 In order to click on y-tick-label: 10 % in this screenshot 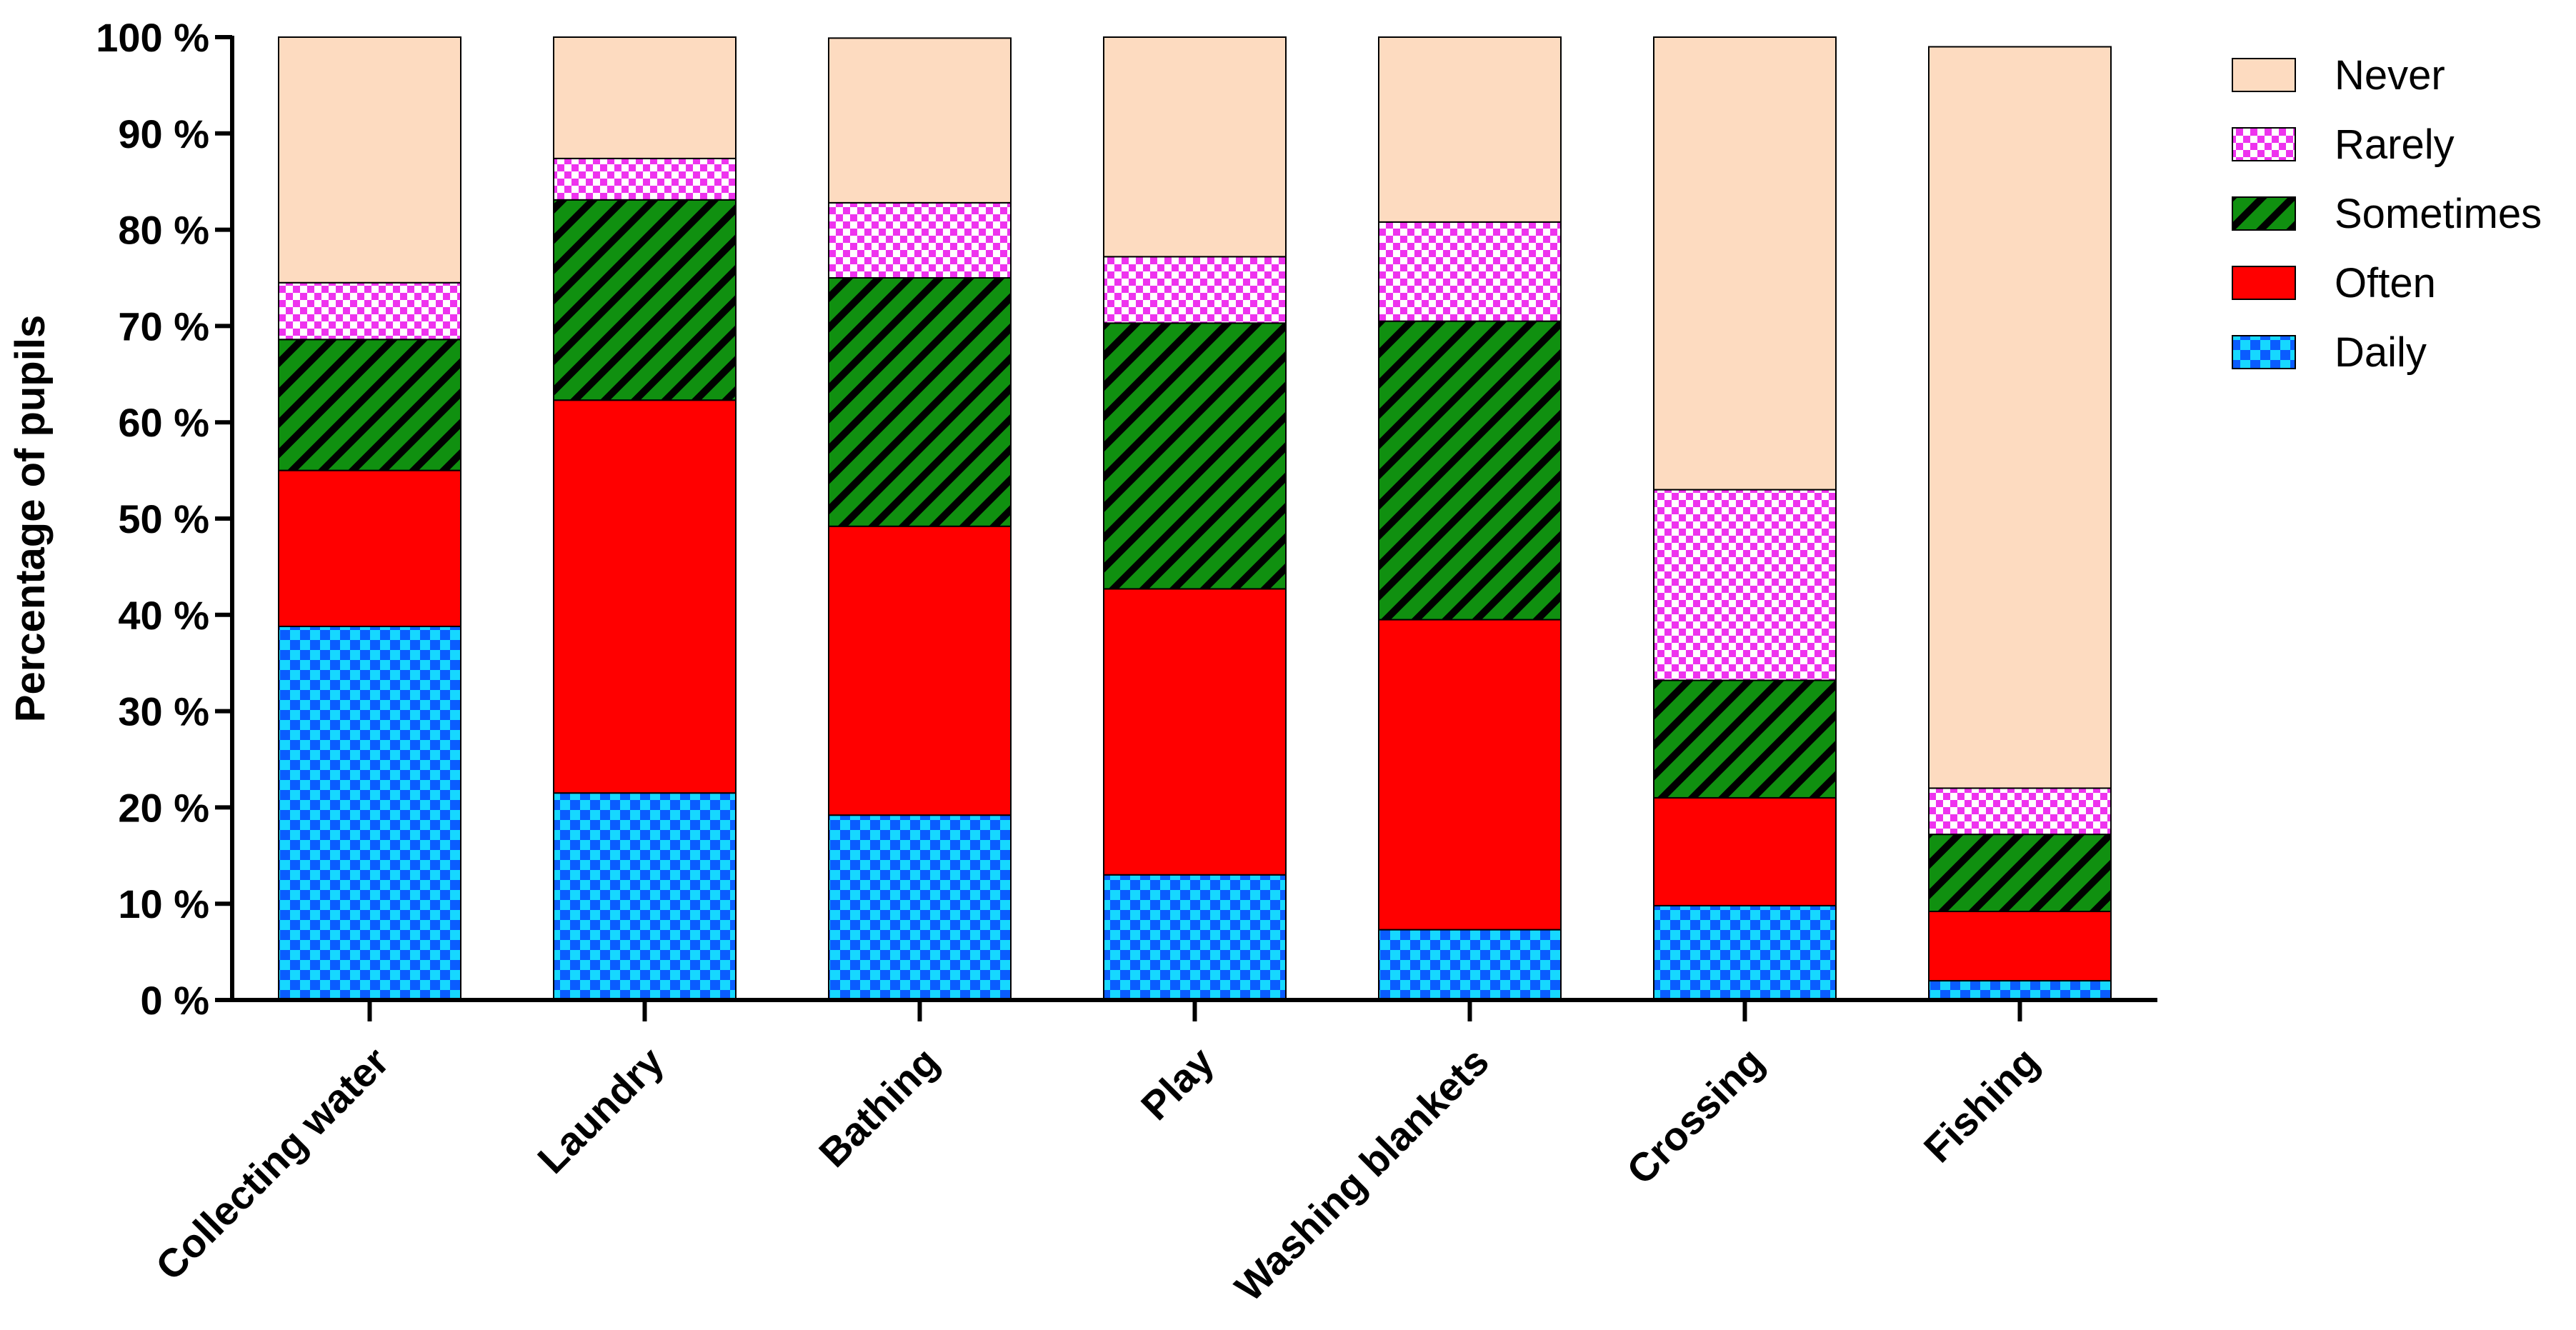, I will do `click(164, 903)`.